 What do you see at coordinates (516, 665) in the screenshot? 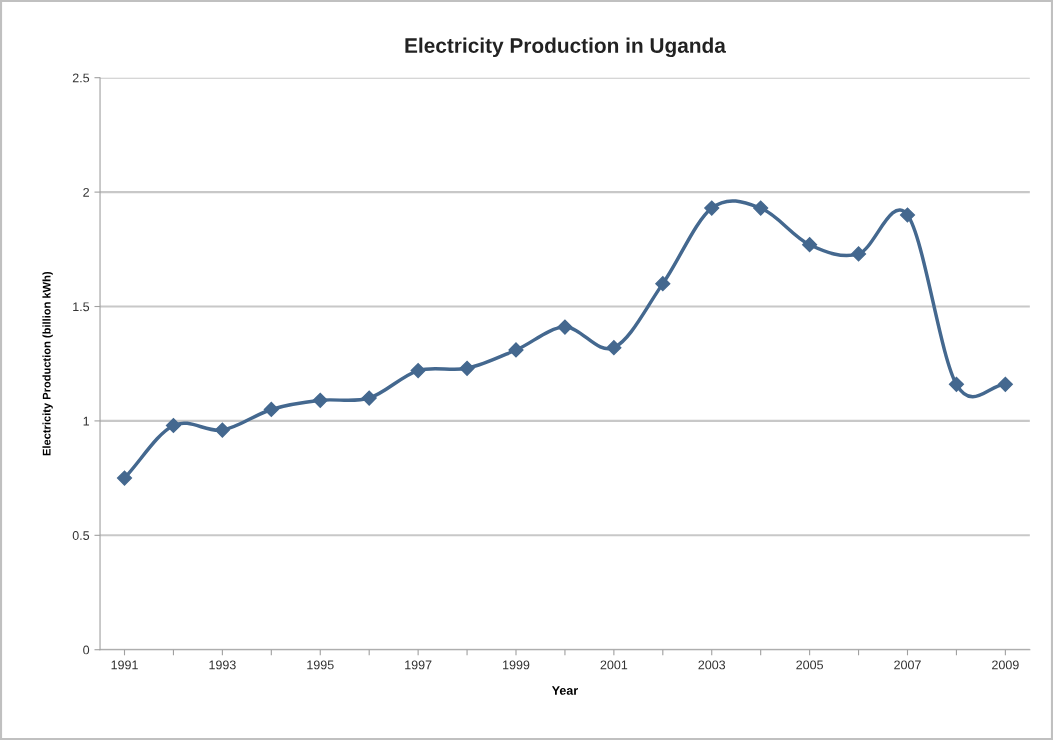
I see `x-tick-label: 1999` at bounding box center [516, 665].